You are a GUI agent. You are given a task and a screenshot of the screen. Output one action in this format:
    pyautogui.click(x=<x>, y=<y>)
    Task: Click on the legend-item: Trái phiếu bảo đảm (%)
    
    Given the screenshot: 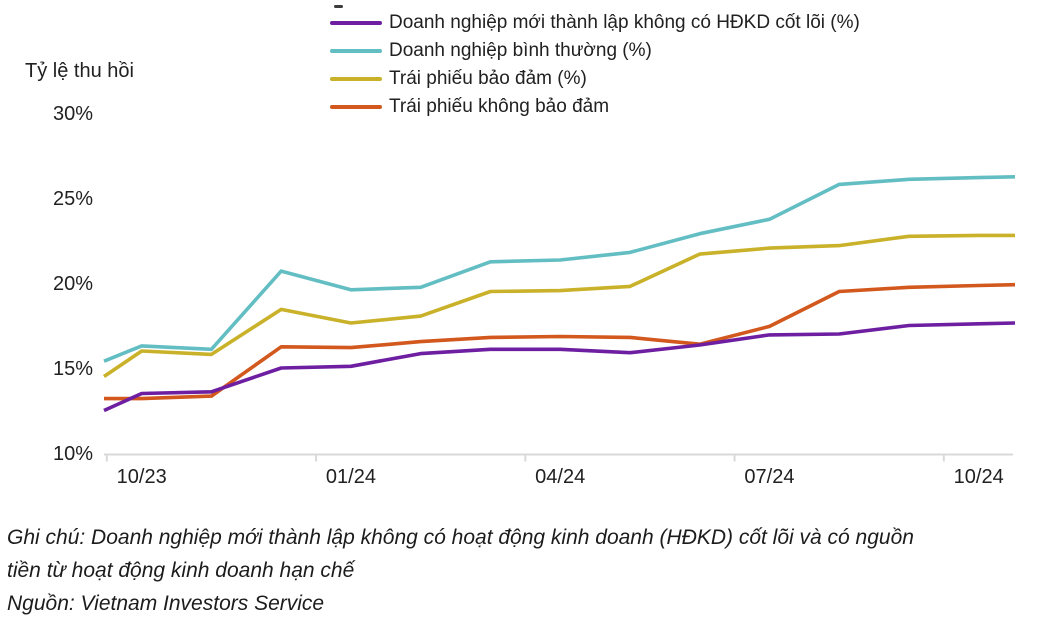 What is the action you would take?
    pyautogui.click(x=595, y=79)
    